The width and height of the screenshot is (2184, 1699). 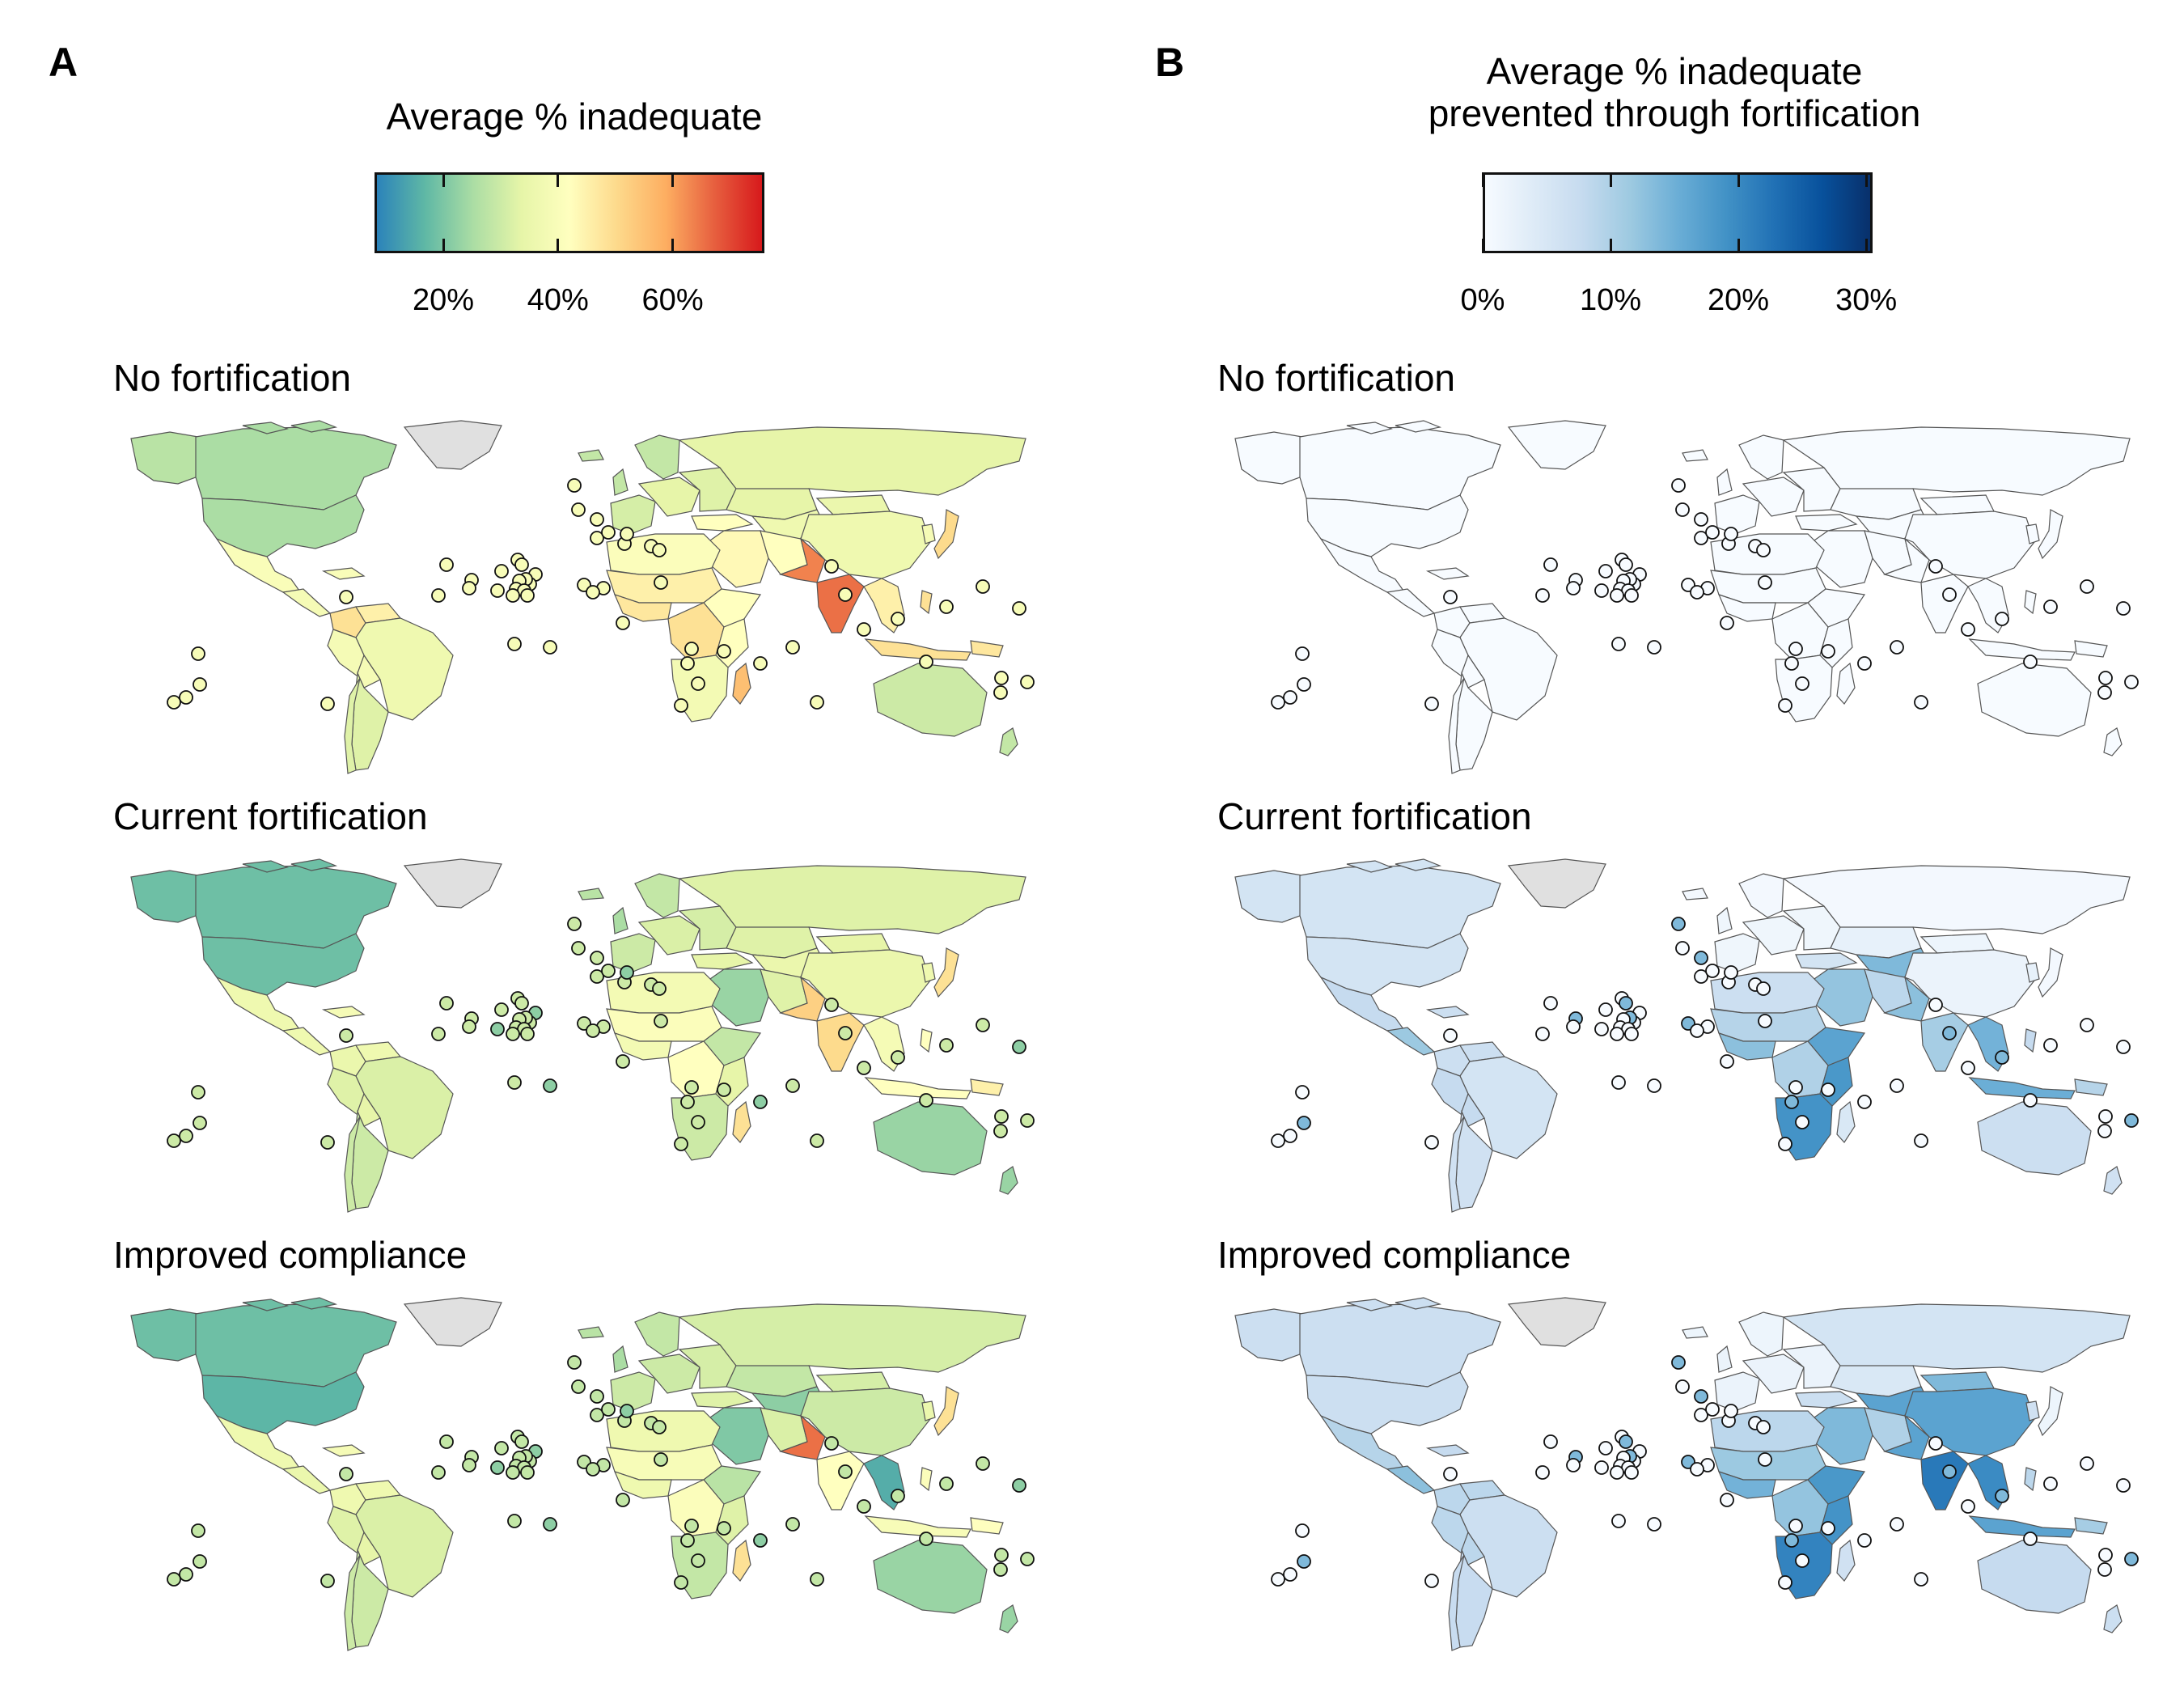 I want to click on country-region-canada, so click(x=1400, y=1345).